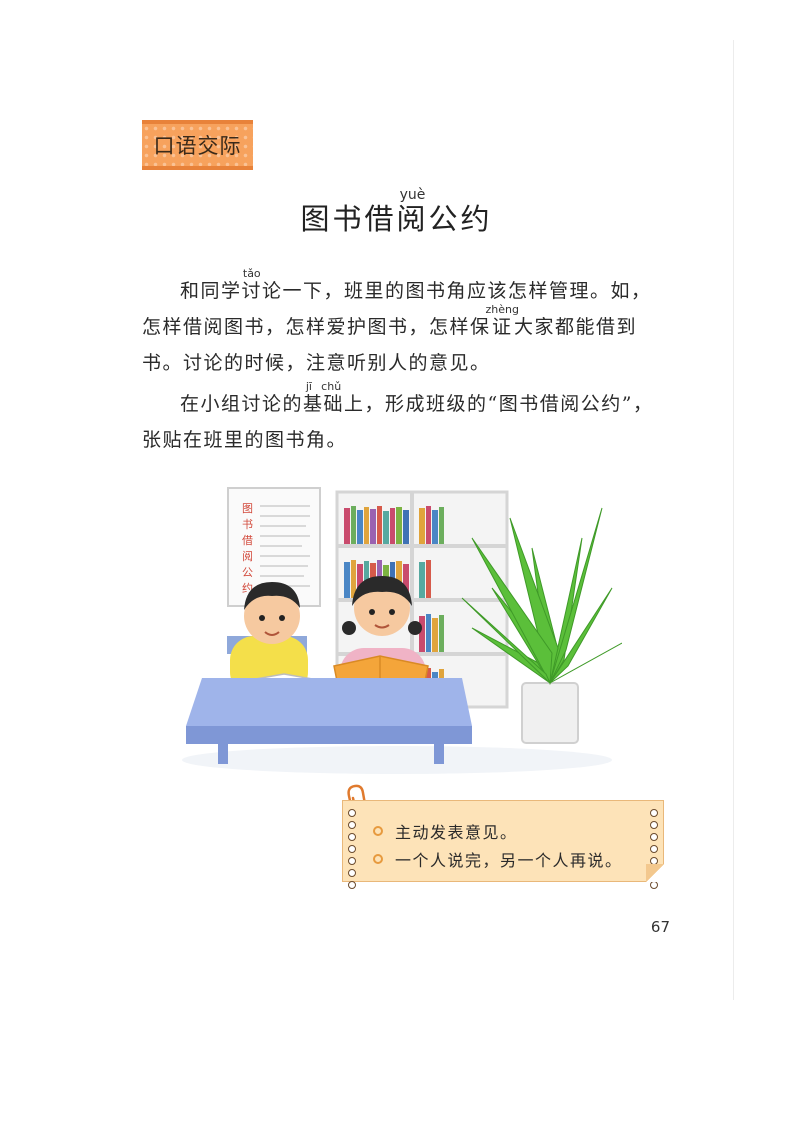 Image resolution: width=793 pixels, height=1121 pixels. Describe the element at coordinates (397, 760) in the screenshot. I see `floor-shadow` at that location.